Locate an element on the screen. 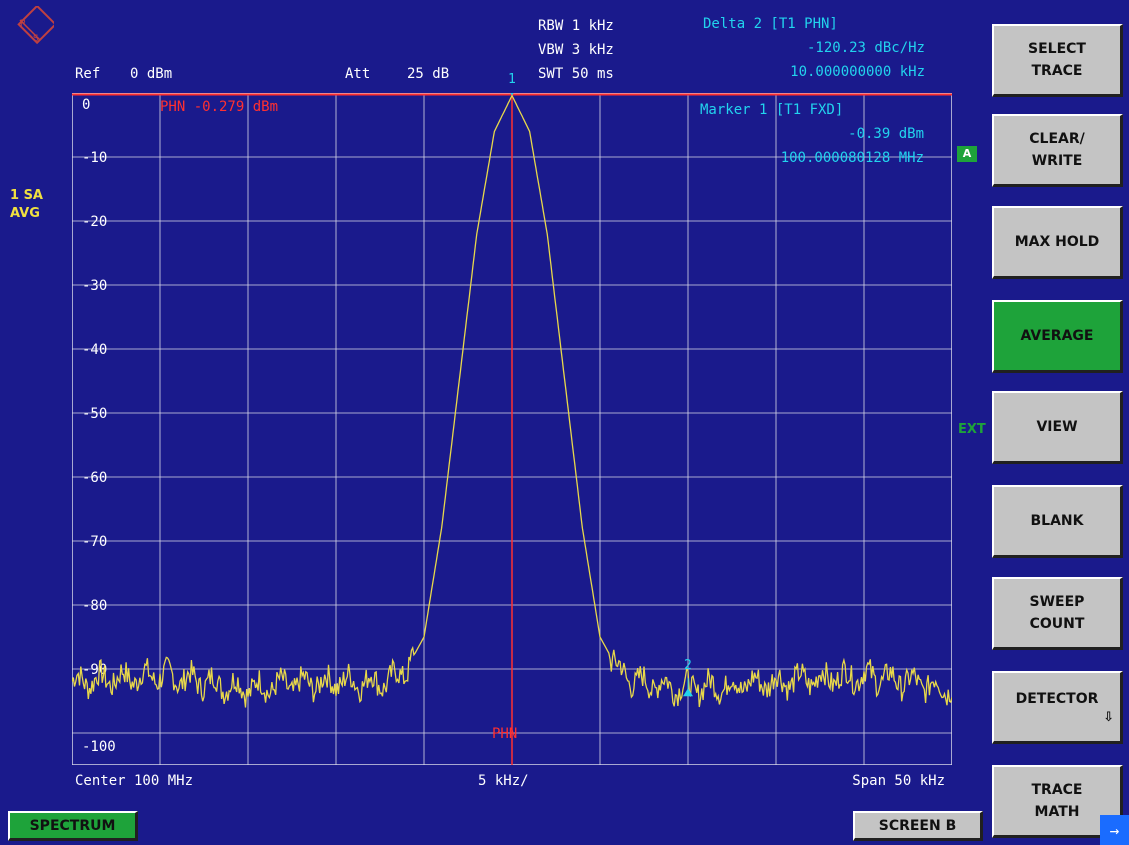 Image resolution: width=1129 pixels, height=845 pixels. trace-mode-line1: 1 SA is located at coordinates (26, 195).